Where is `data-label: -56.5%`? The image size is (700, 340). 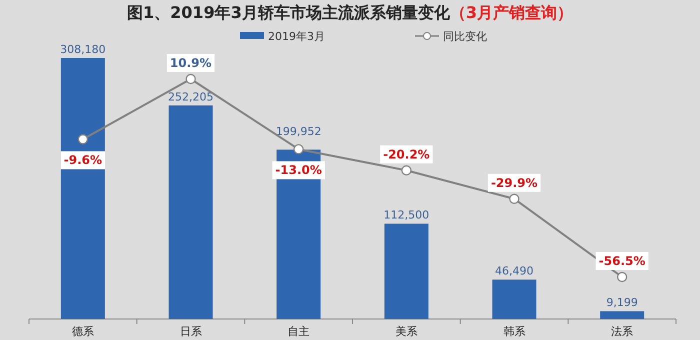 data-label: -56.5% is located at coordinates (622, 261).